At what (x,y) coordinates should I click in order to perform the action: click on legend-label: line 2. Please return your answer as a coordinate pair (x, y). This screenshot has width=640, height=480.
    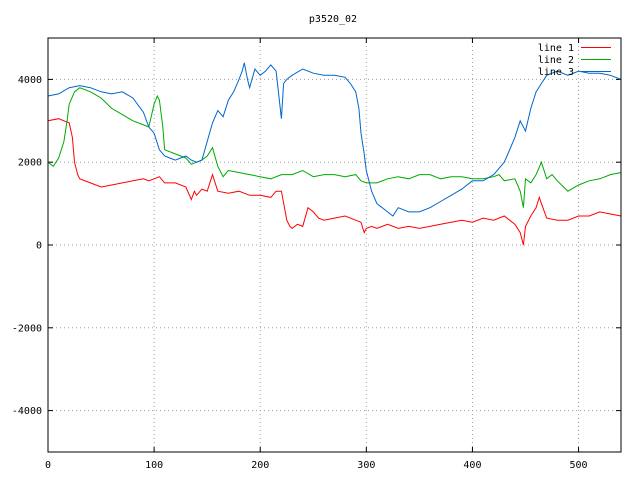
    Looking at the image, I should click on (556, 60).